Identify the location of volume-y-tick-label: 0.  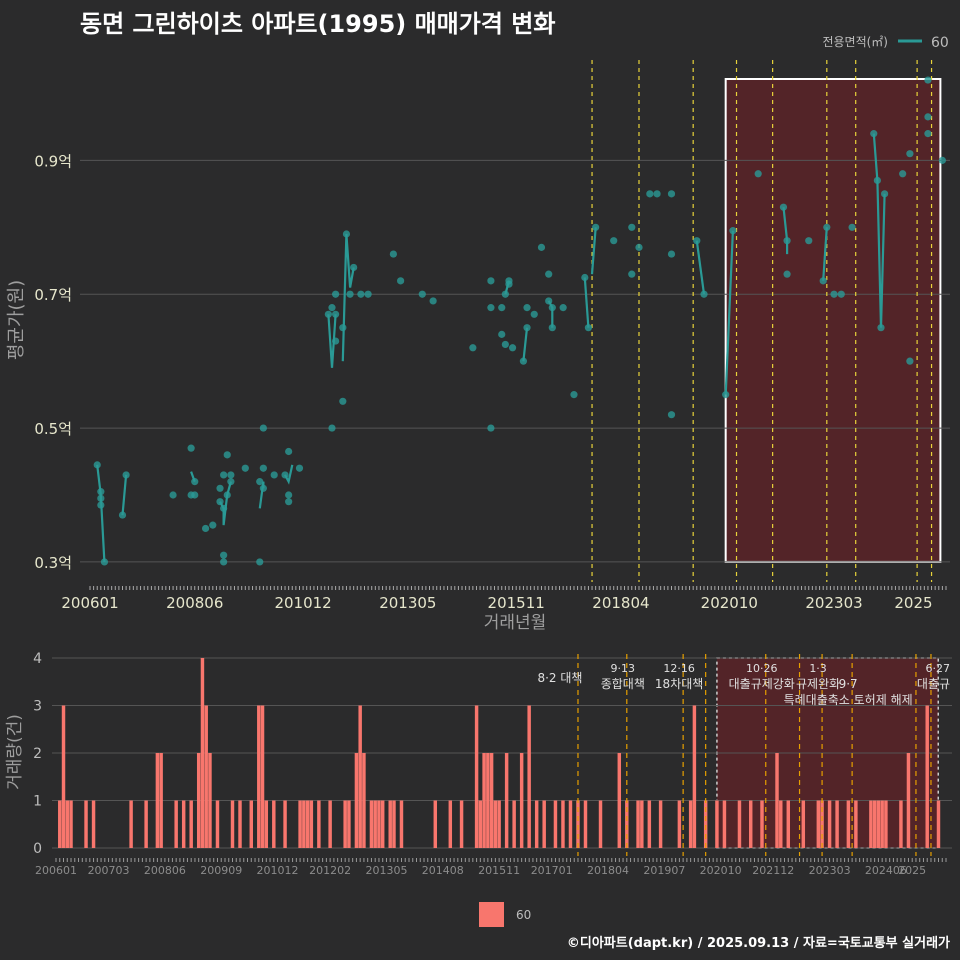
(37, 849).